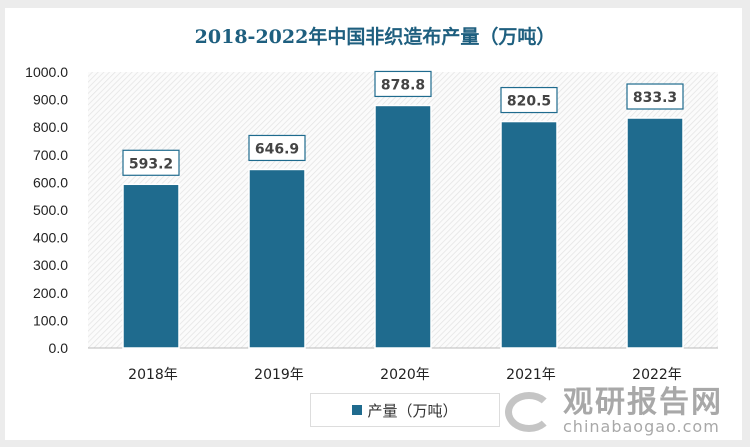 Image resolution: width=750 pixels, height=447 pixels. What do you see at coordinates (657, 375) in the screenshot?
I see `x-tick-label: 2022年` at bounding box center [657, 375].